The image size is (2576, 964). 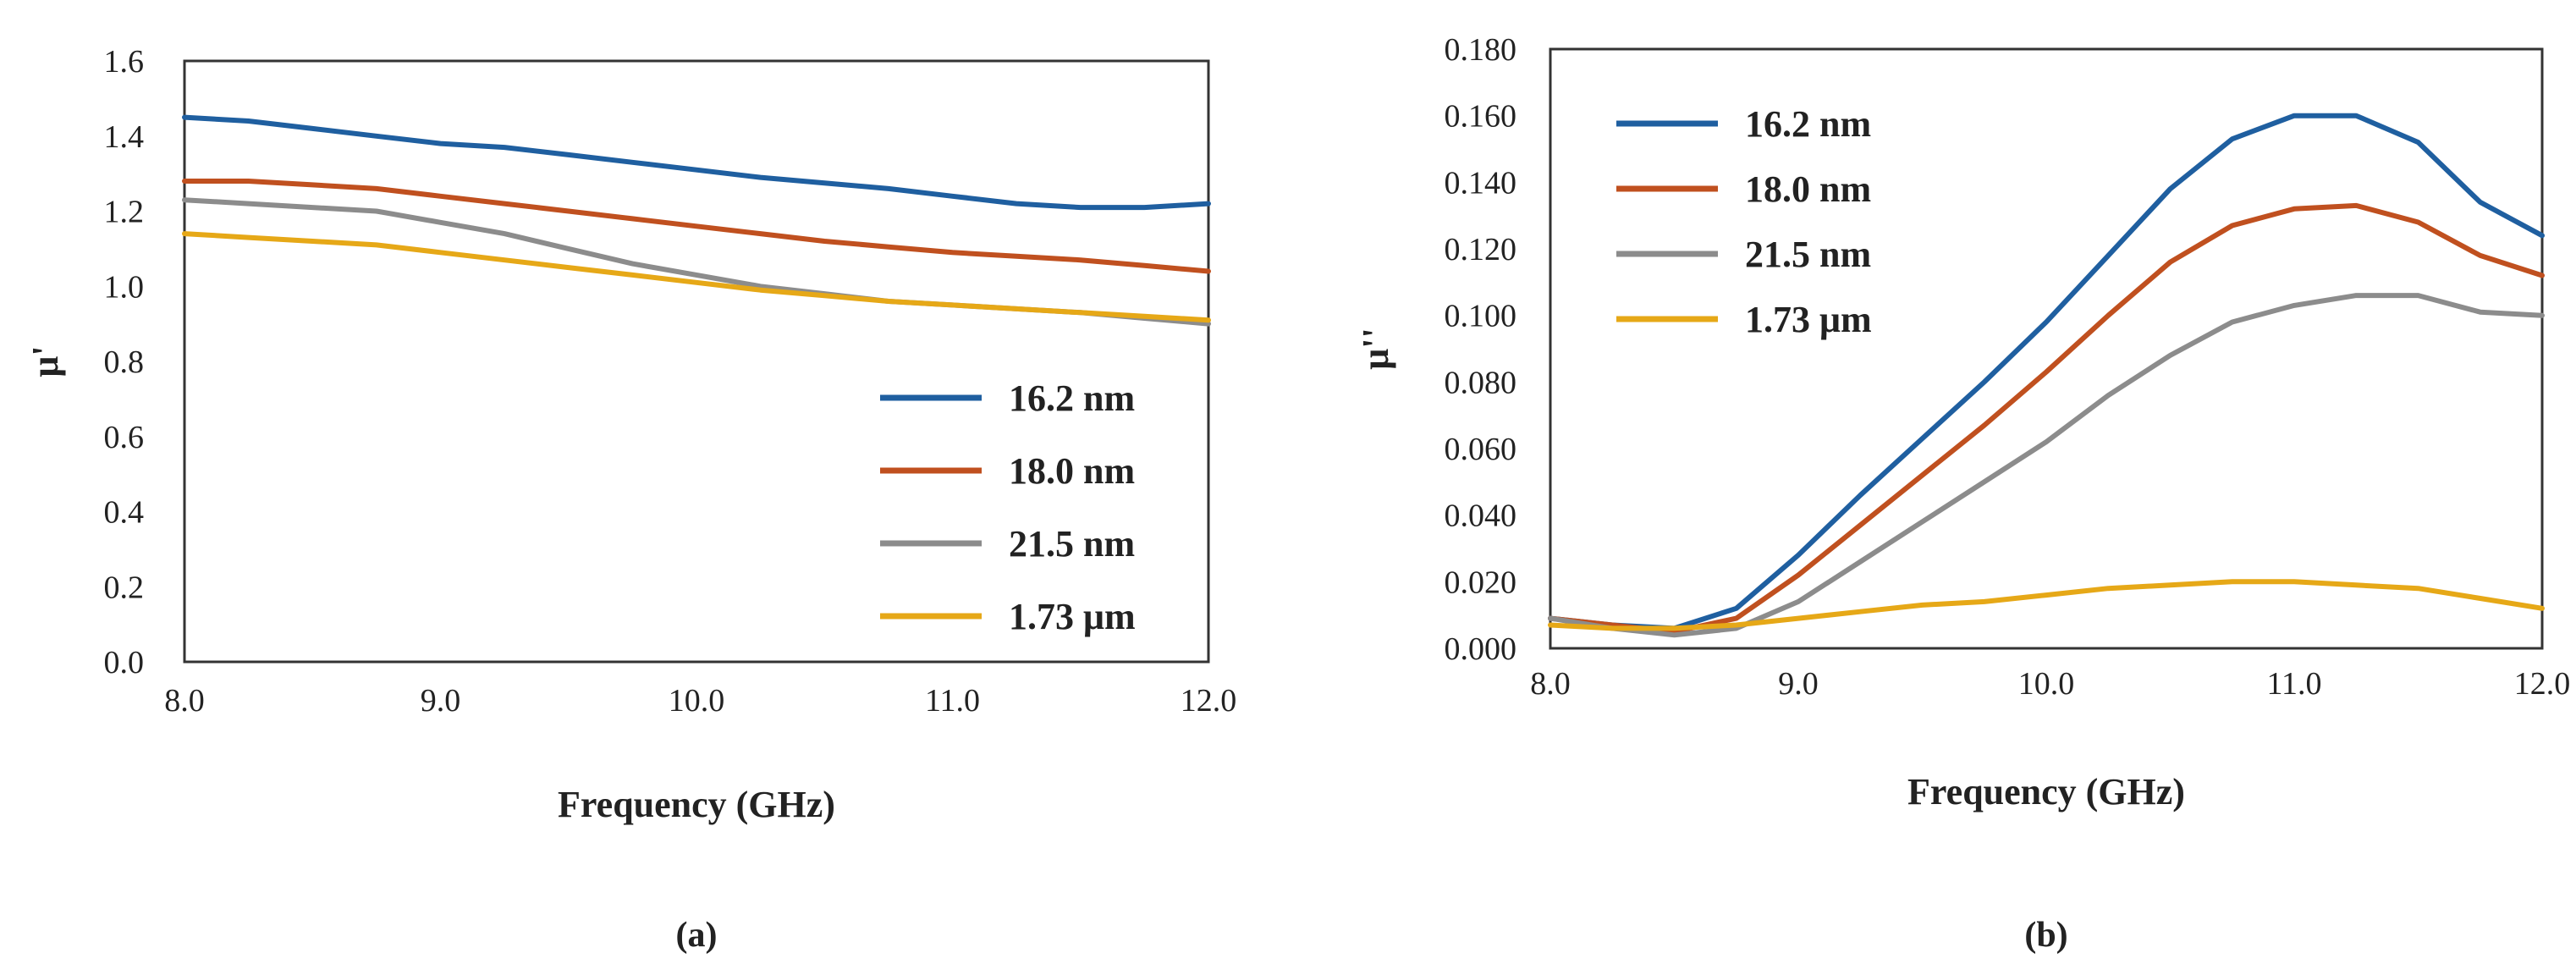 I want to click on x-tick-label-a: 10.0, so click(x=697, y=701).